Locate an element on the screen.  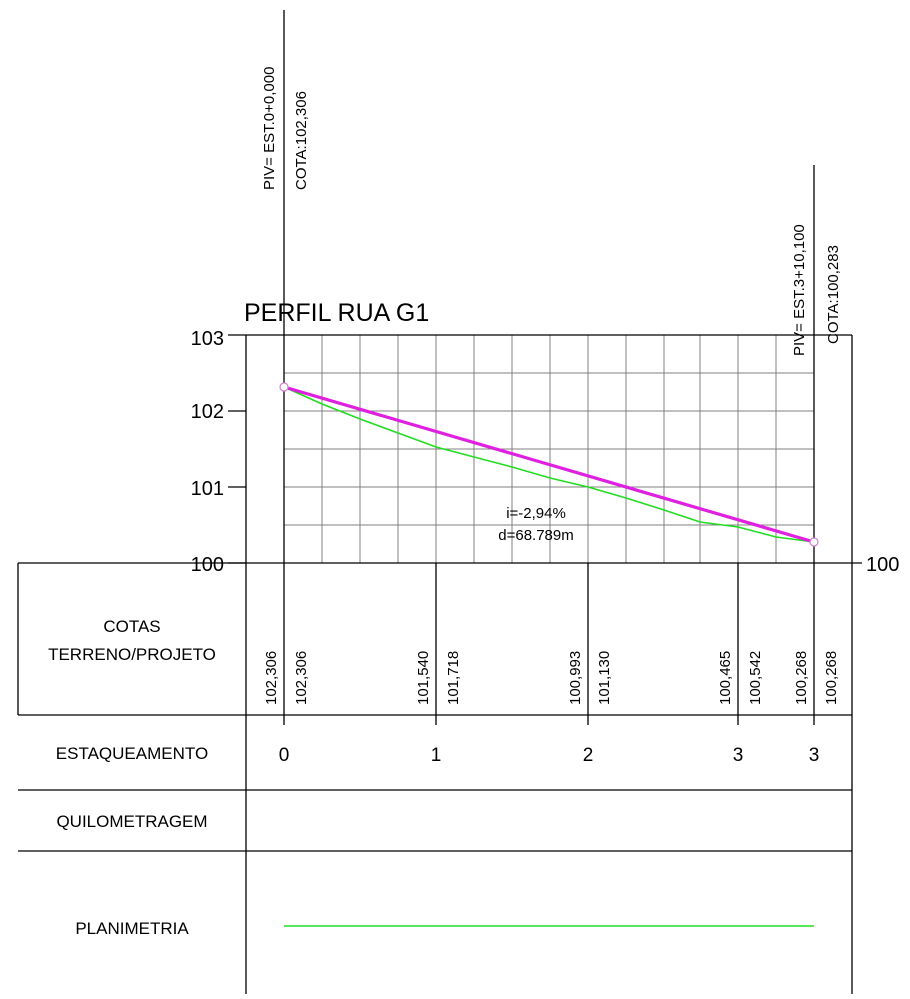
y-tick-100: 100 is located at coordinates (207, 565).